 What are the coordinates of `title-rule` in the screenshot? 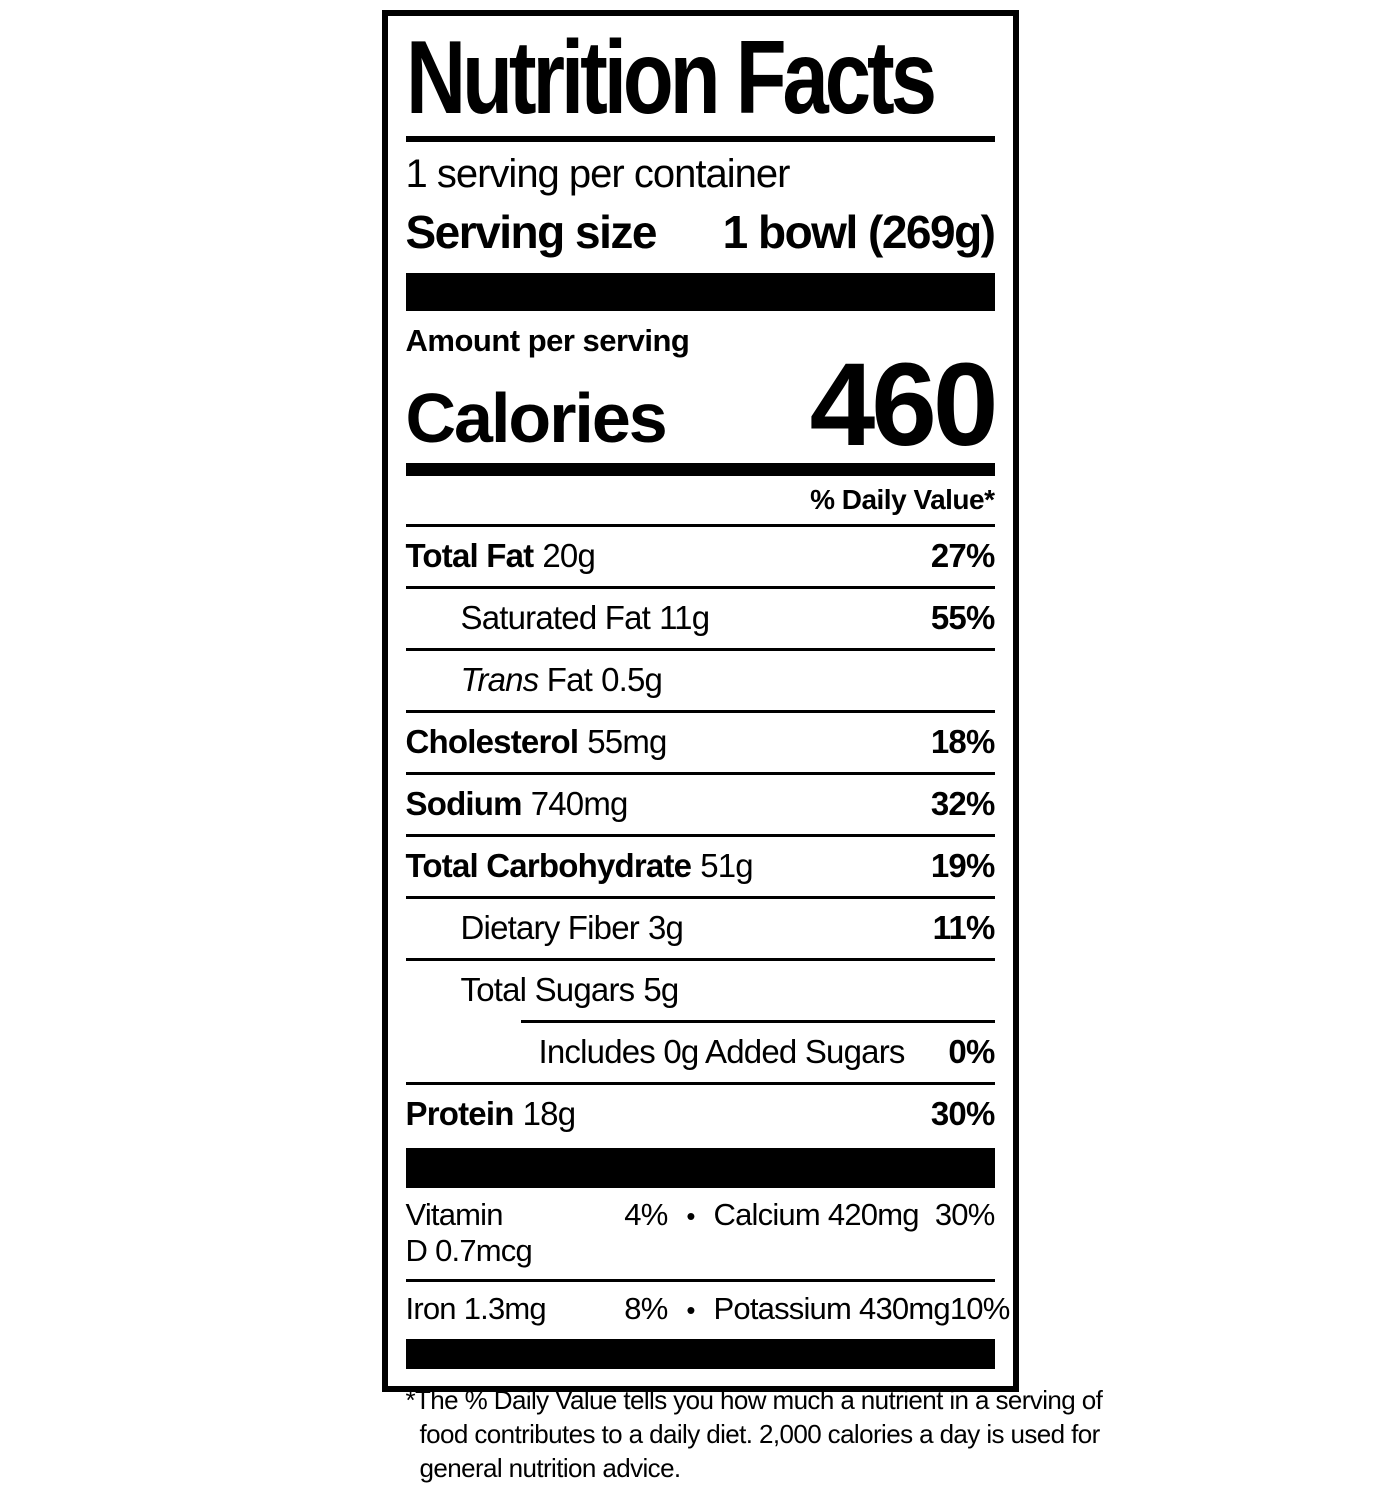 It's located at (700, 139).